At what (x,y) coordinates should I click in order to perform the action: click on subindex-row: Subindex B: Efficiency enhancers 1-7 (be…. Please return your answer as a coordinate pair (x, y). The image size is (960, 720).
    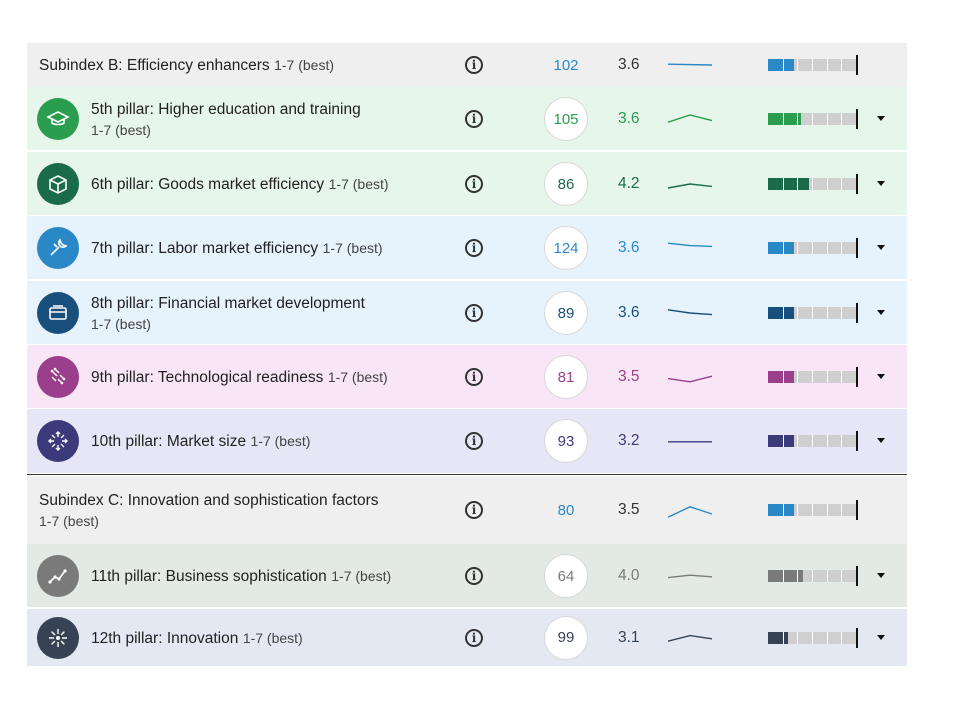
    Looking at the image, I should click on (467, 65).